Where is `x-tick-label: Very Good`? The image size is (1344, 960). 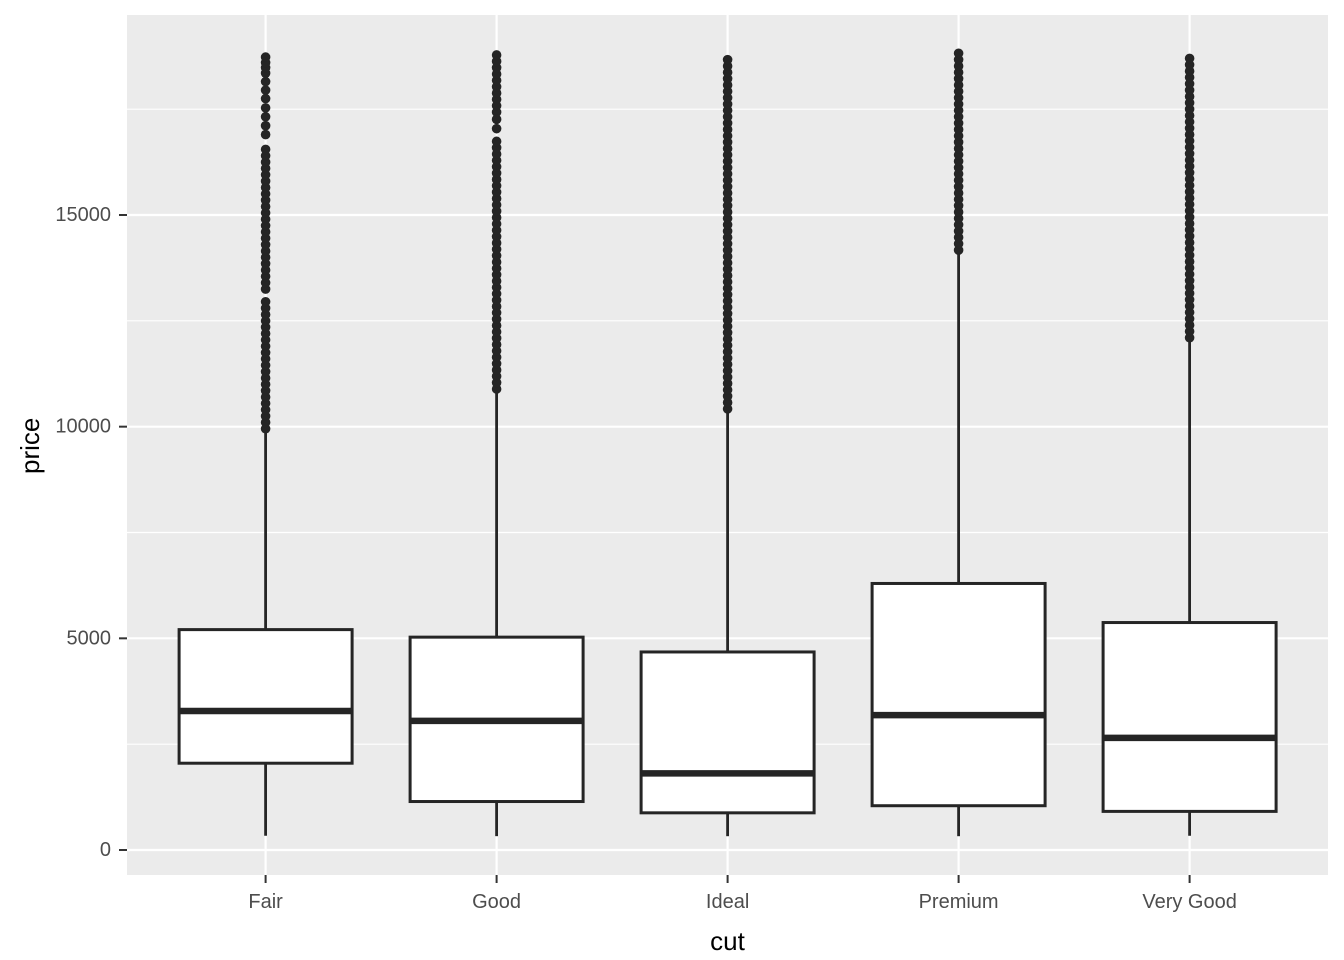
x-tick-label: Very Good is located at coordinates (1189, 902).